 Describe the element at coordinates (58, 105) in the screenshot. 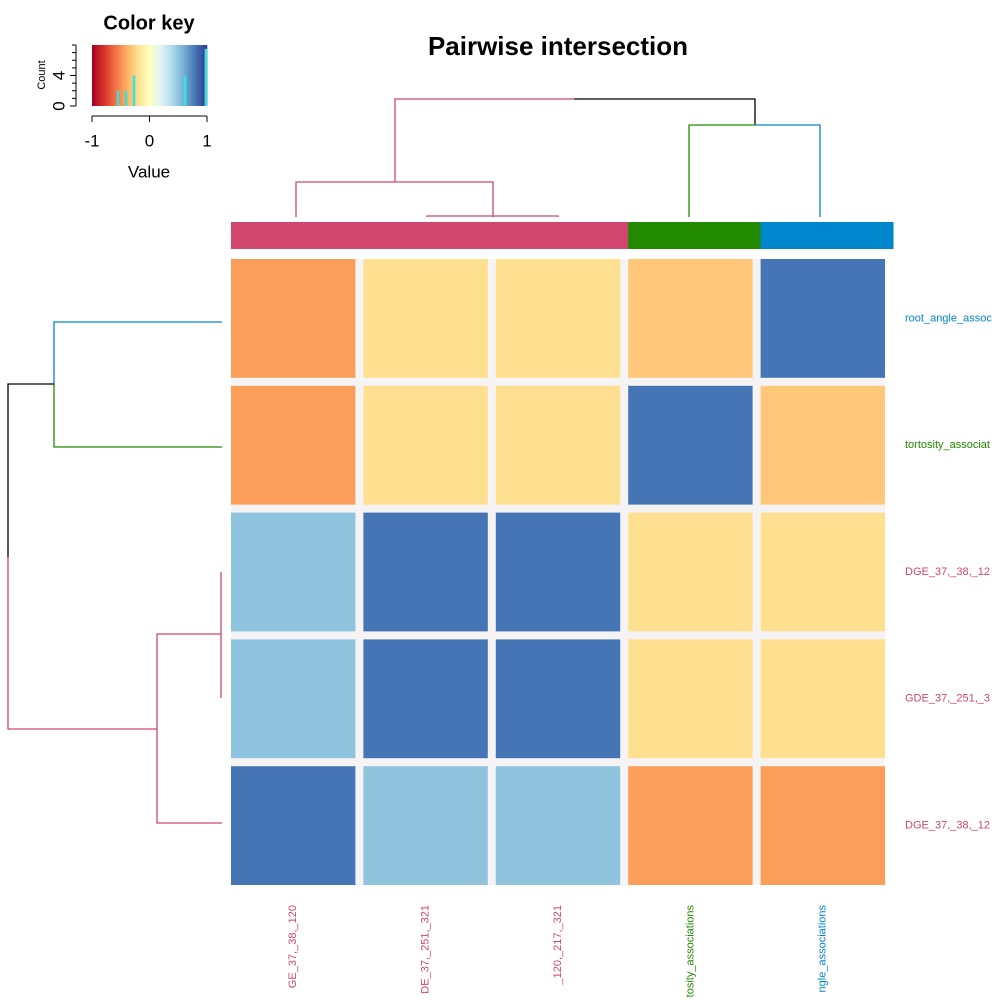

I see `key-y-tick-label: 0` at that location.